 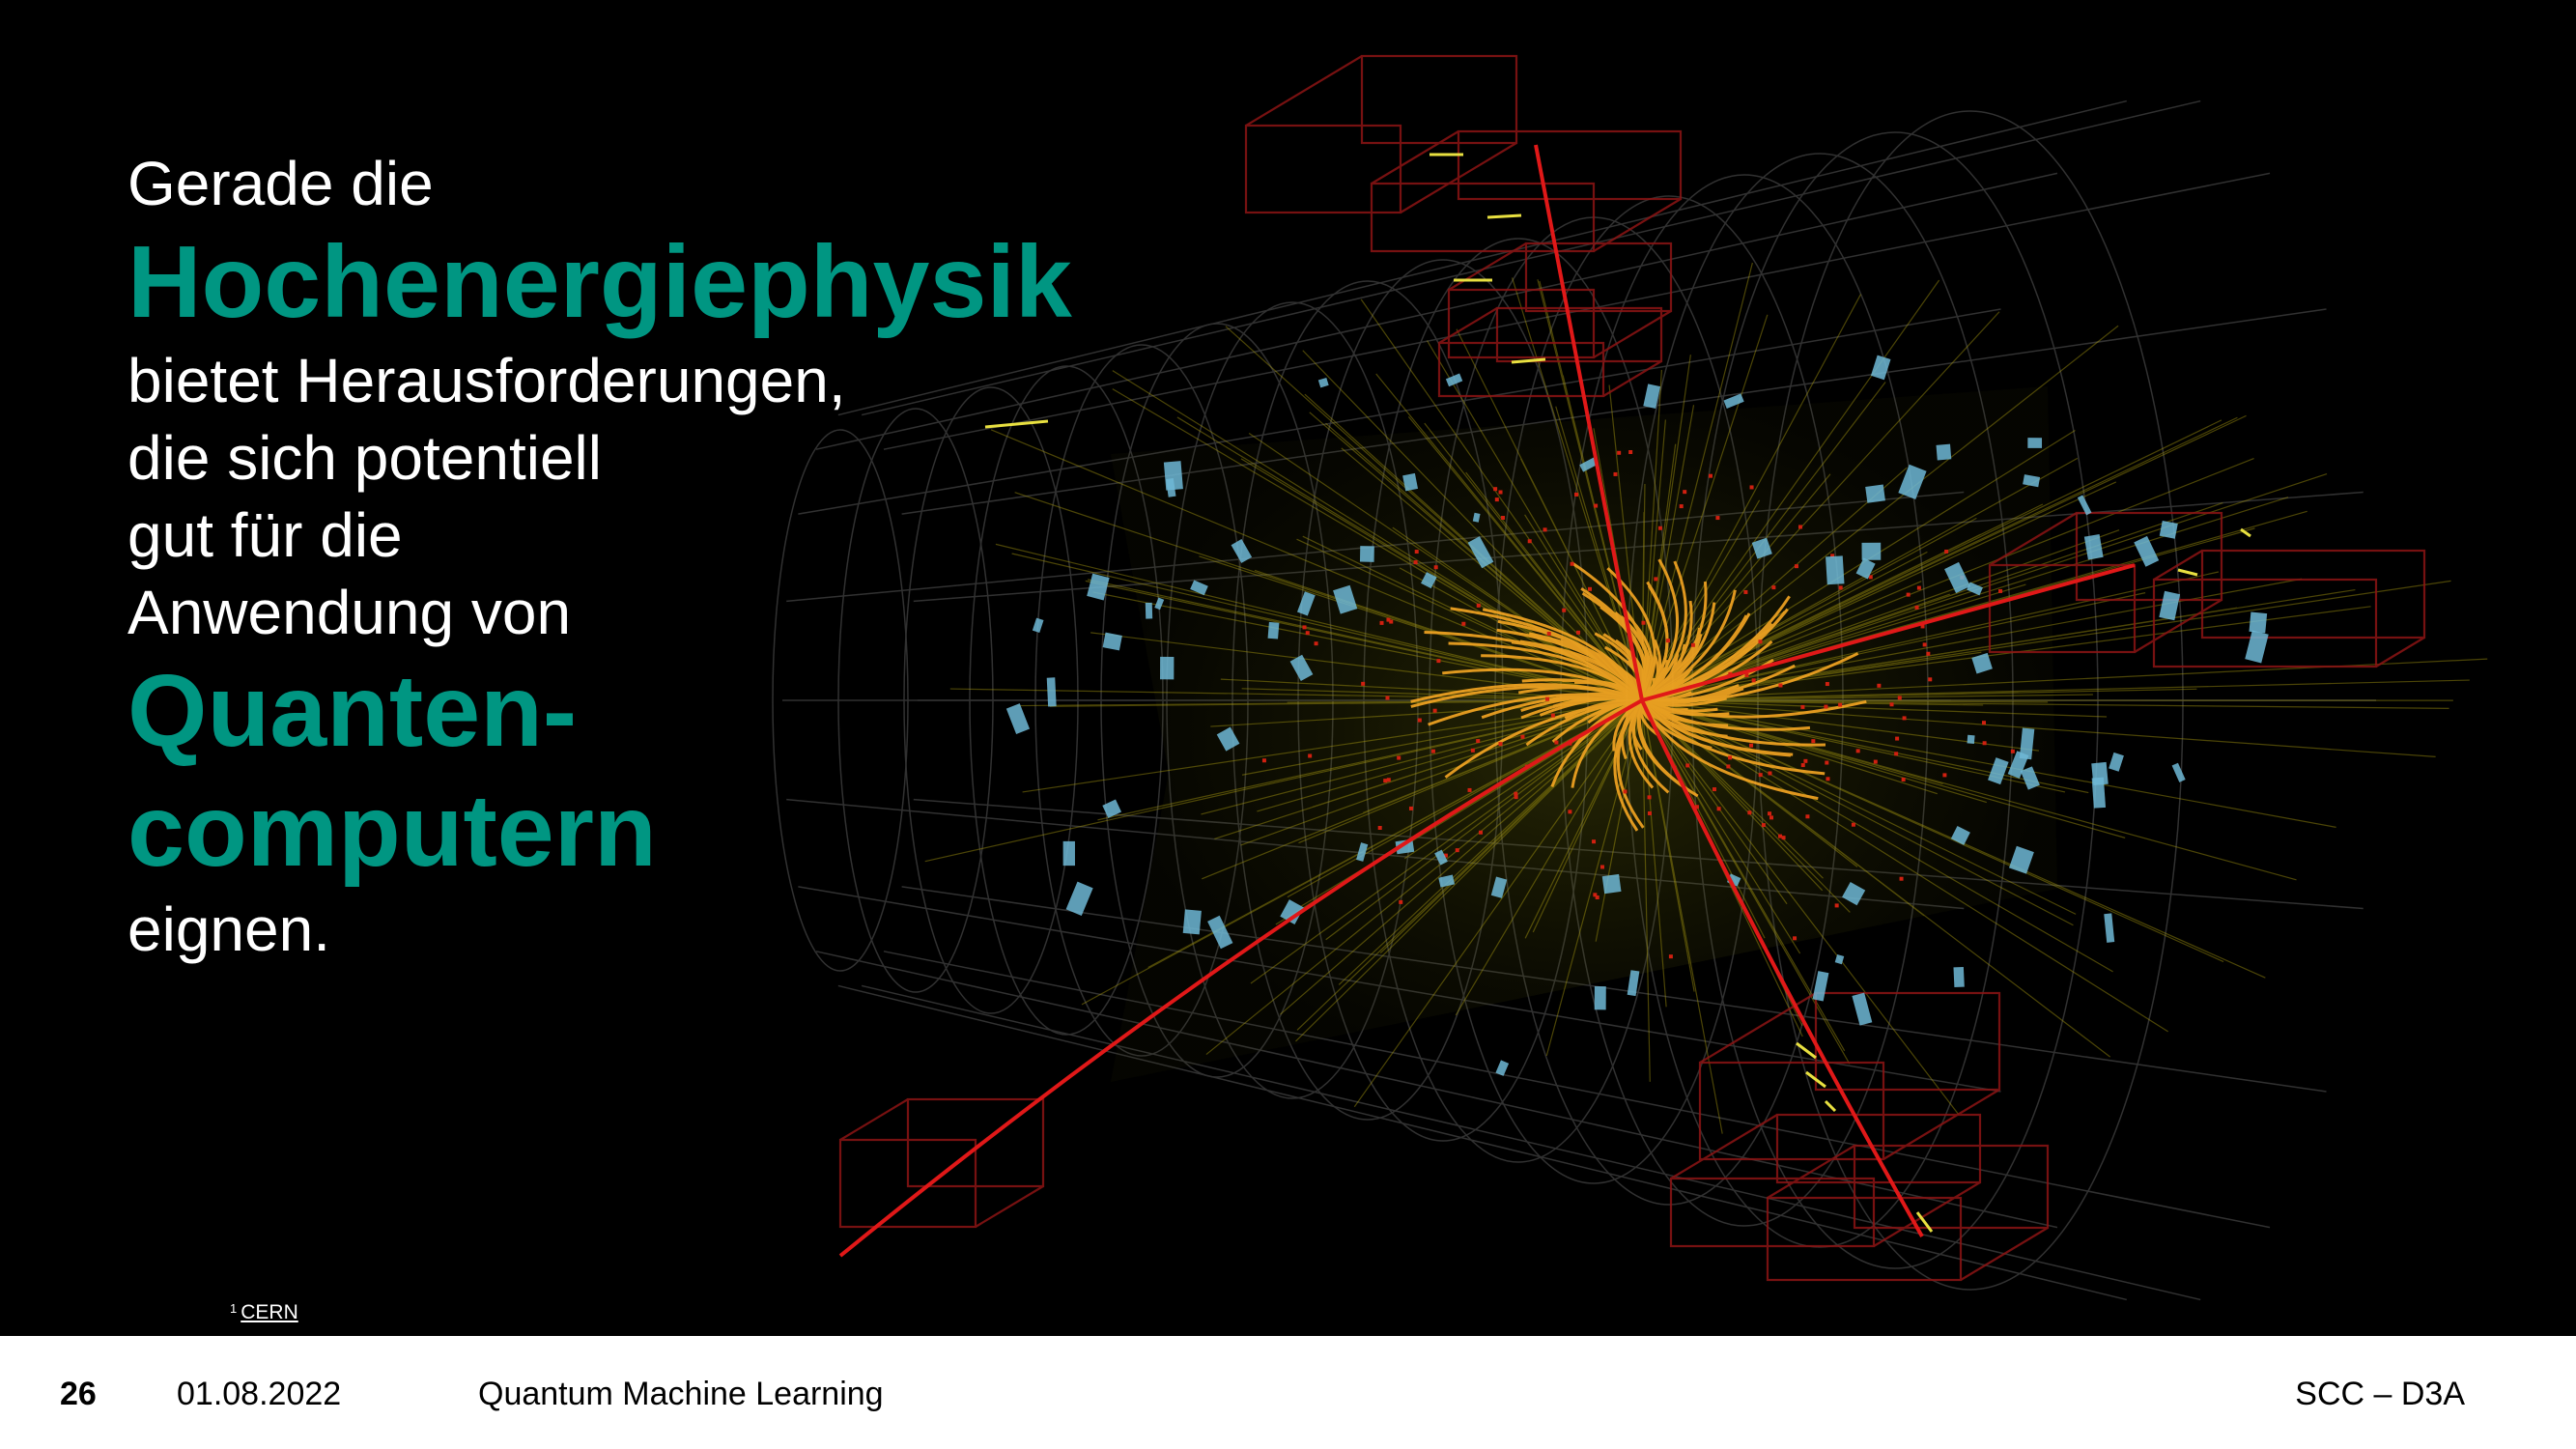 What do you see at coordinates (280, 183) in the screenshot?
I see `intro-text: Gerade die` at bounding box center [280, 183].